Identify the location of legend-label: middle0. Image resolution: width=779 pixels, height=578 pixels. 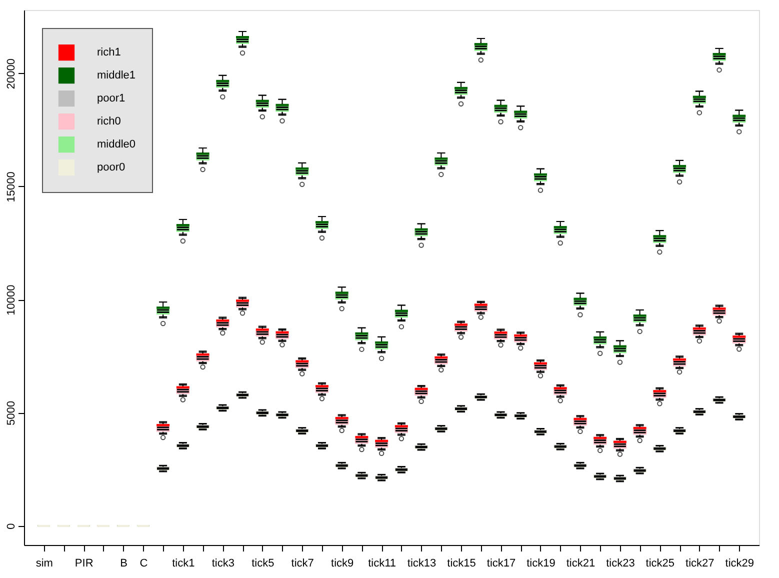
(116, 144).